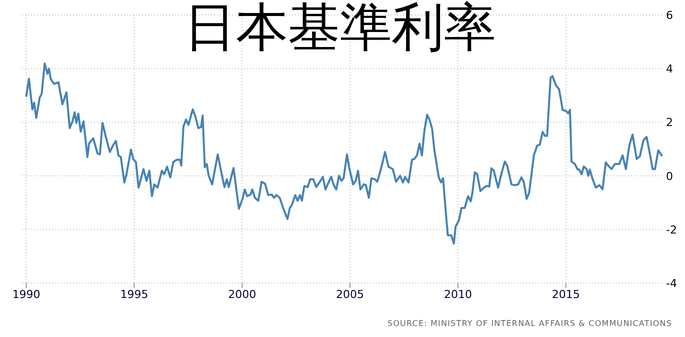  I want to click on chart-title: 日本基準利率, so click(340, 29).